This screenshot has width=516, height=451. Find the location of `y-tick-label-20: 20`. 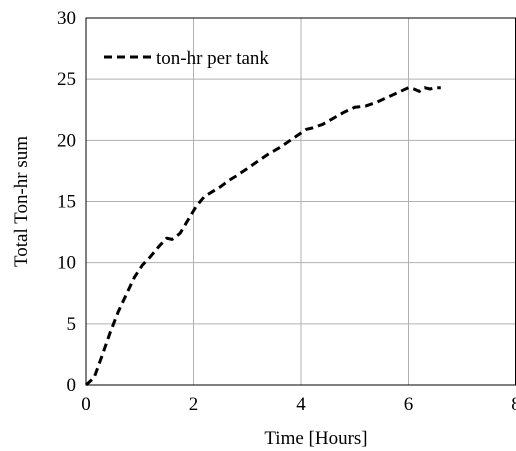

y-tick-label-20: 20 is located at coordinates (66, 140).